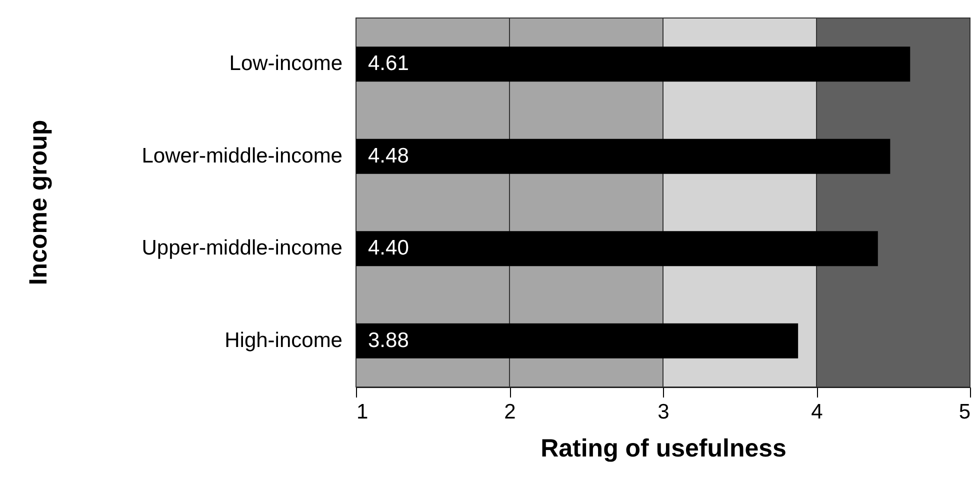 The width and height of the screenshot is (980, 477). Describe the element at coordinates (388, 156) in the screenshot. I see `data-label: 4.48` at that location.